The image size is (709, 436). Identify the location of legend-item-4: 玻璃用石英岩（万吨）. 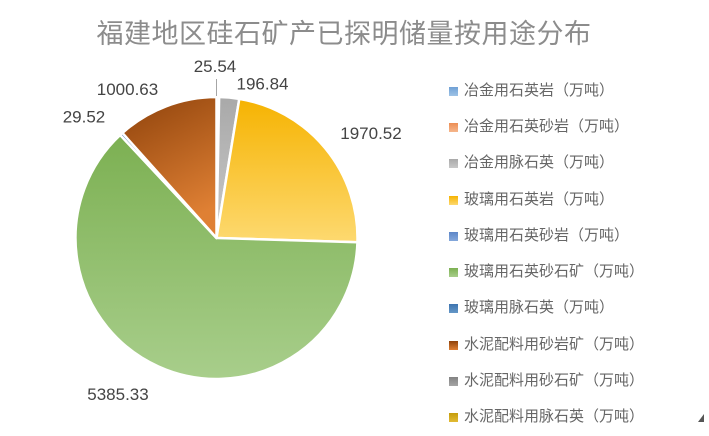
(546, 200).